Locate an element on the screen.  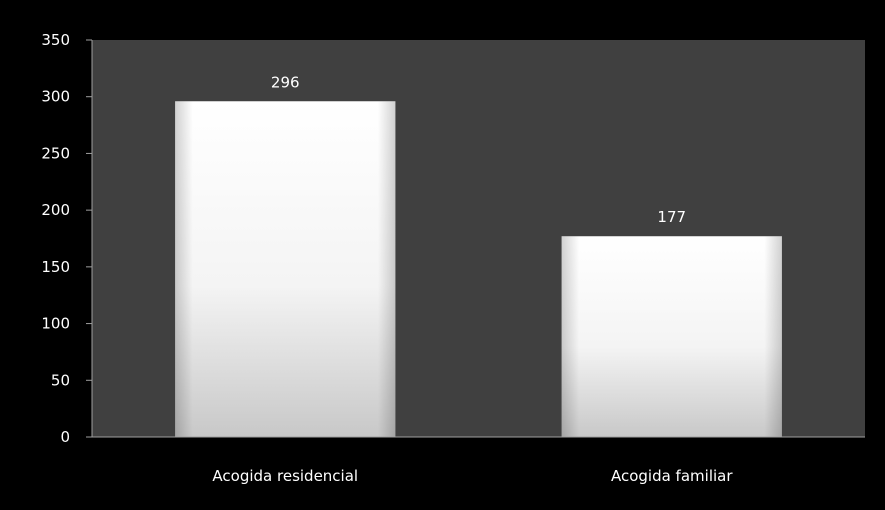
y-tick-label: 300 is located at coordinates (55, 97).